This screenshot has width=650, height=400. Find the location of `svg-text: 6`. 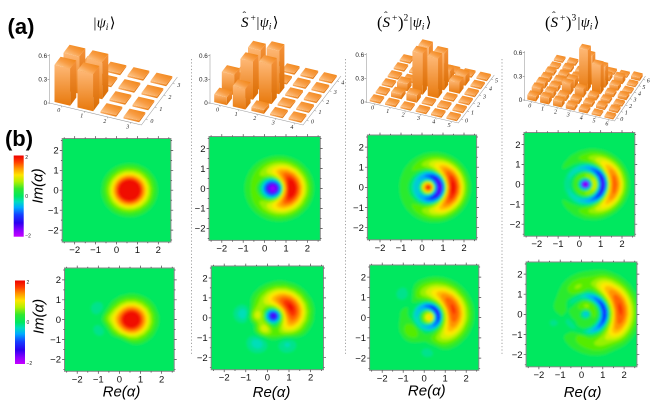

svg-text: 6 is located at coordinates (648, 81).